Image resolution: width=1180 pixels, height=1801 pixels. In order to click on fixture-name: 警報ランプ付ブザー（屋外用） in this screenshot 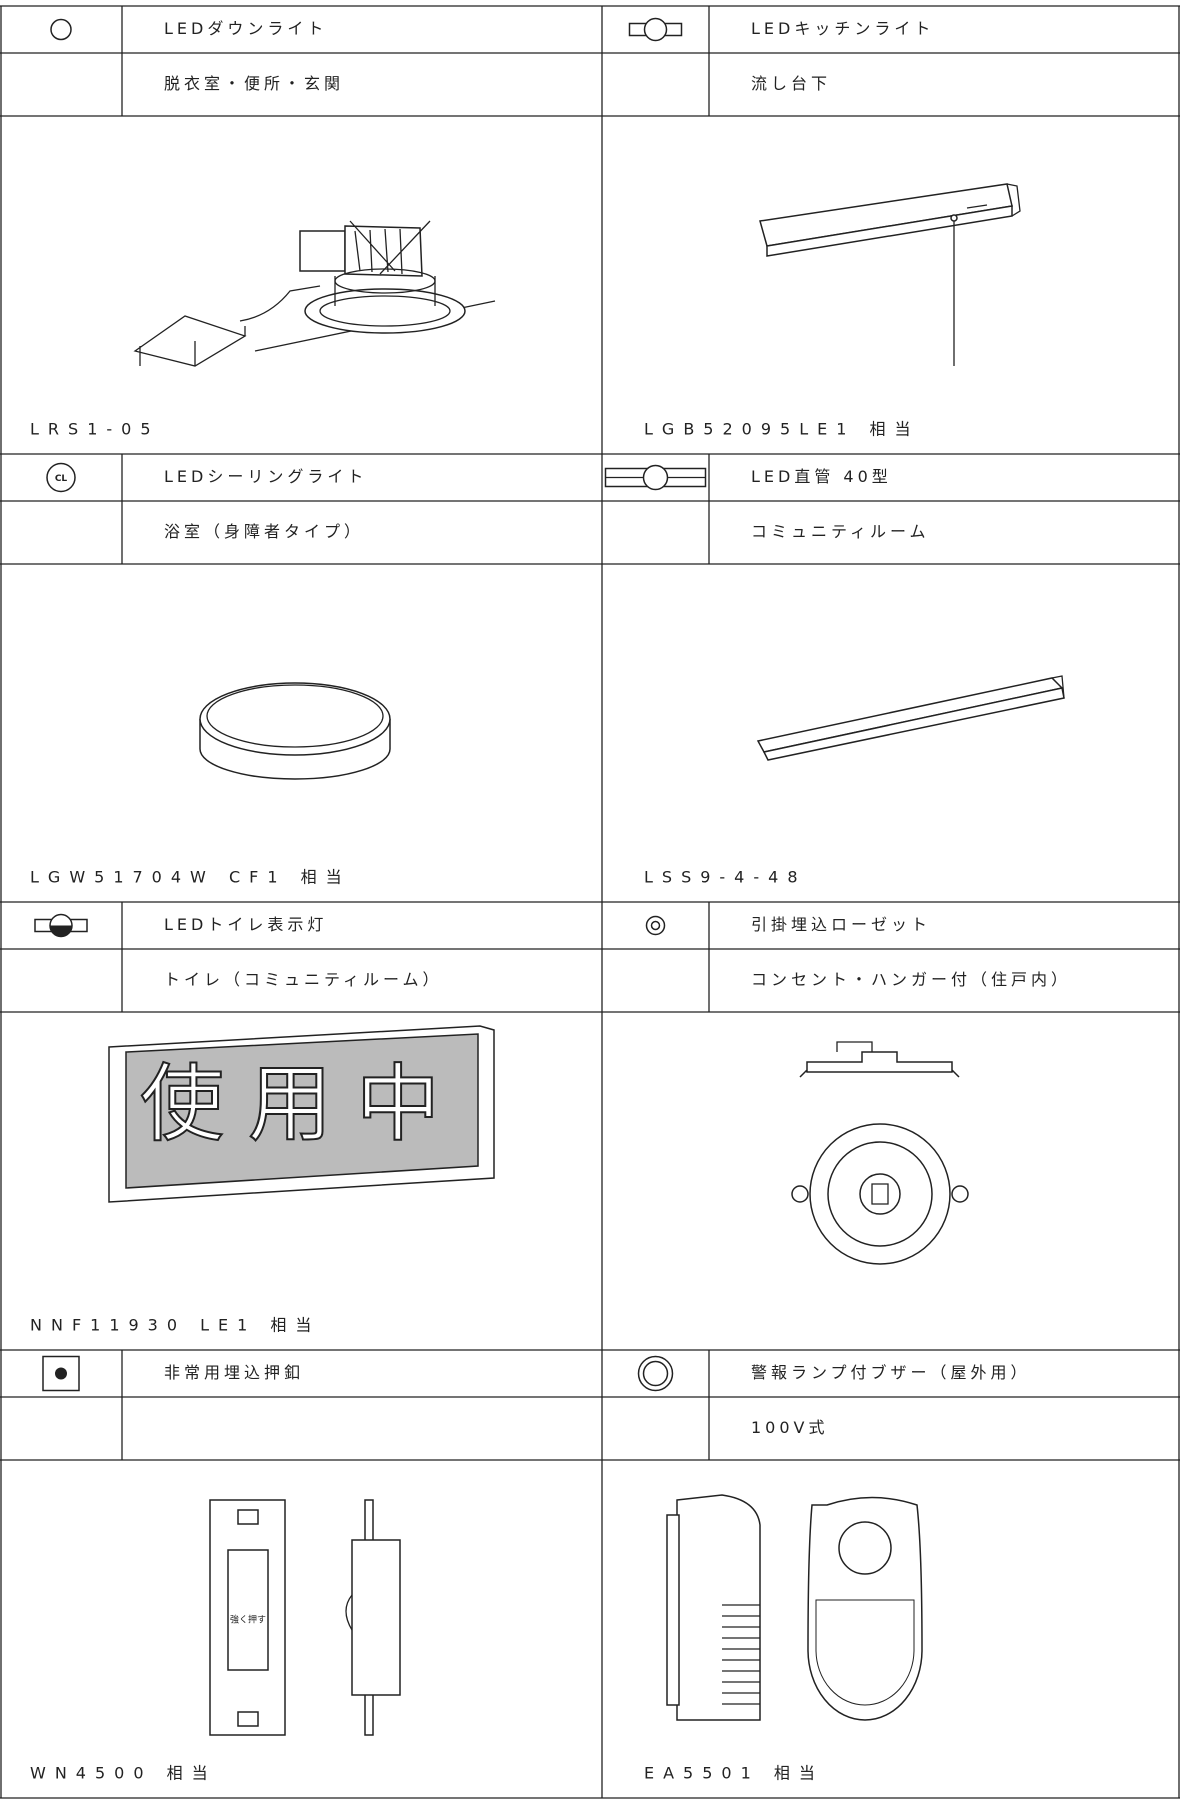, I will do `click(891, 1372)`.